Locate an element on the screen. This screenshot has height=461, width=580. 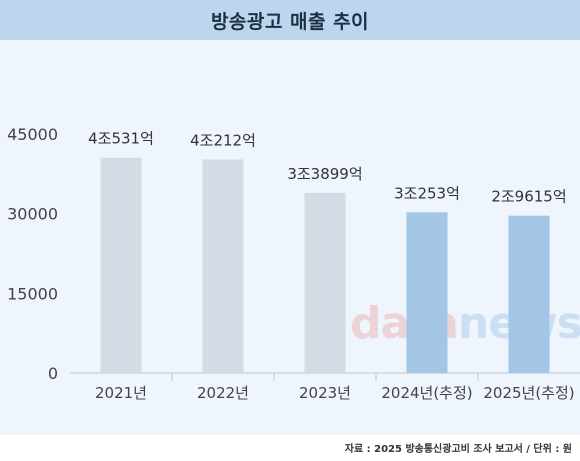
data-label: 2조9615억 is located at coordinates (528, 197).